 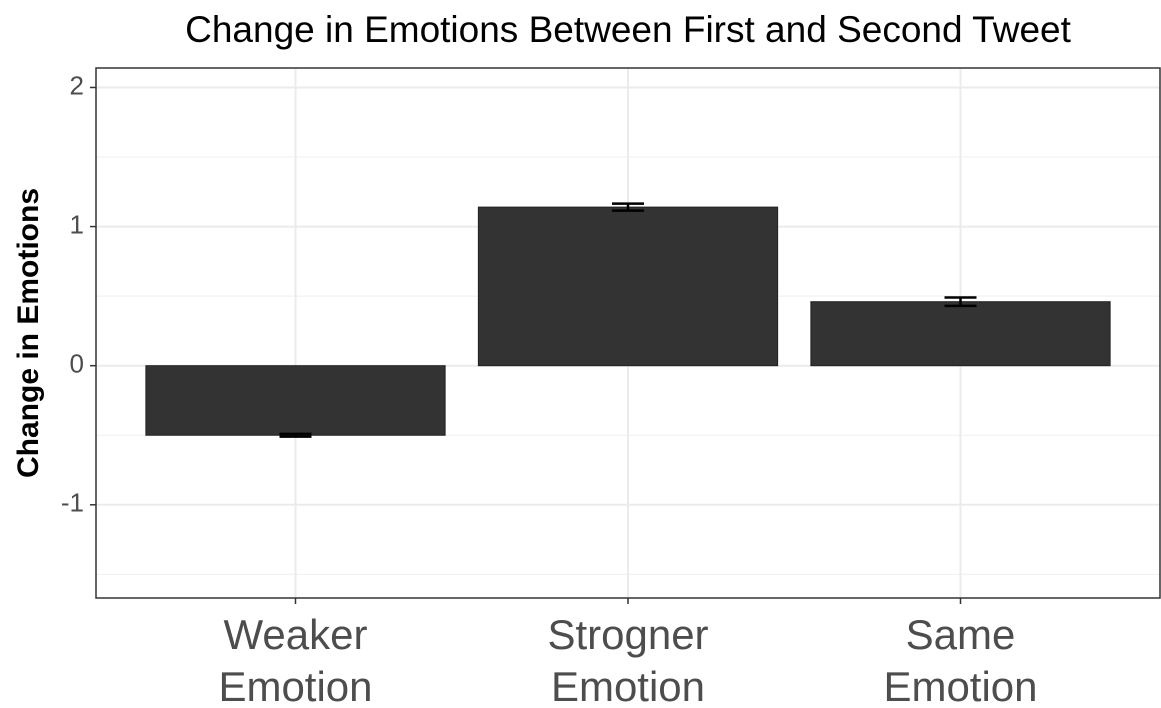 I want to click on y-tick-label: 1, so click(x=77, y=224).